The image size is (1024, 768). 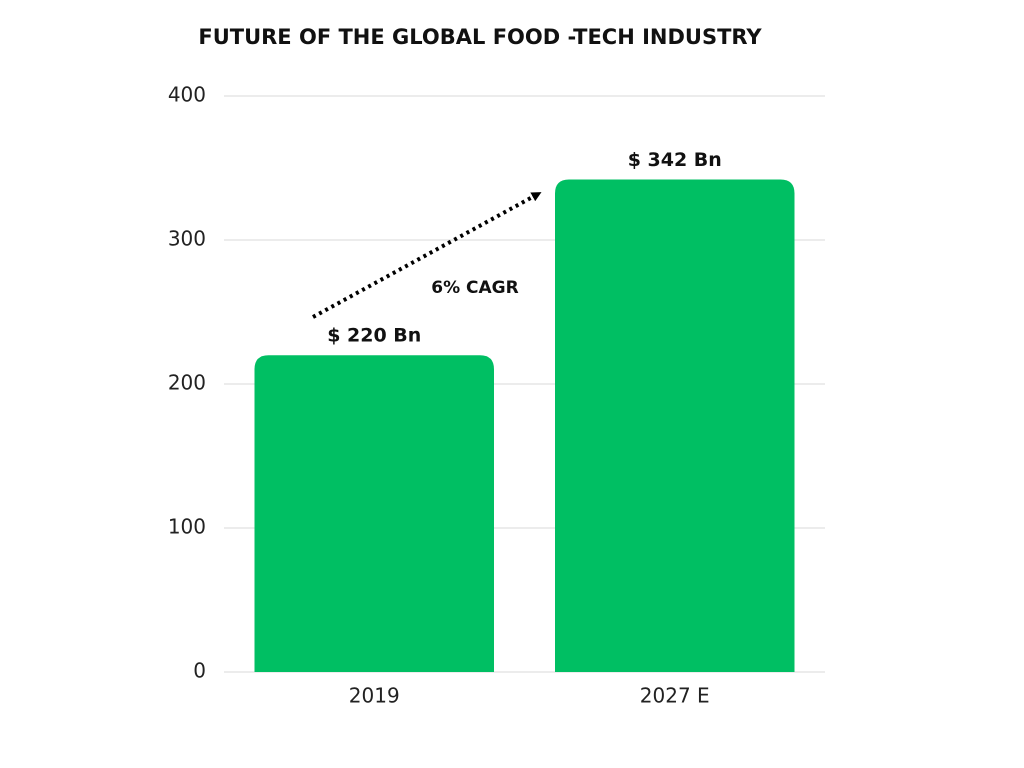 I want to click on y-tick-label: 100, so click(x=187, y=527).